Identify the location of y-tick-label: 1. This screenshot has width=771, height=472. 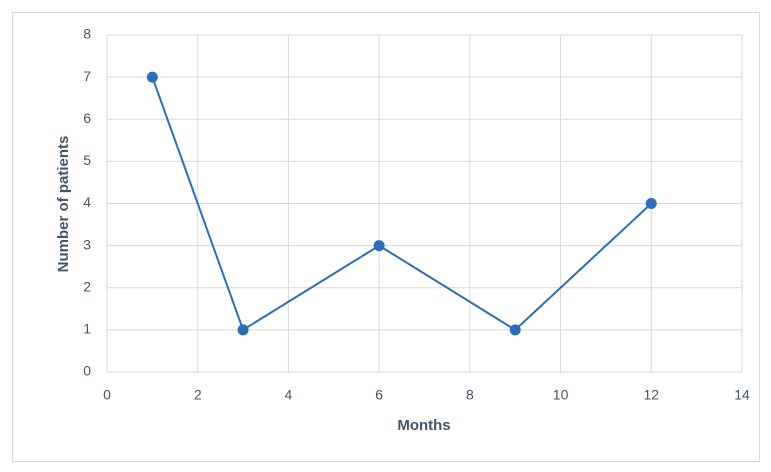
(87, 329).